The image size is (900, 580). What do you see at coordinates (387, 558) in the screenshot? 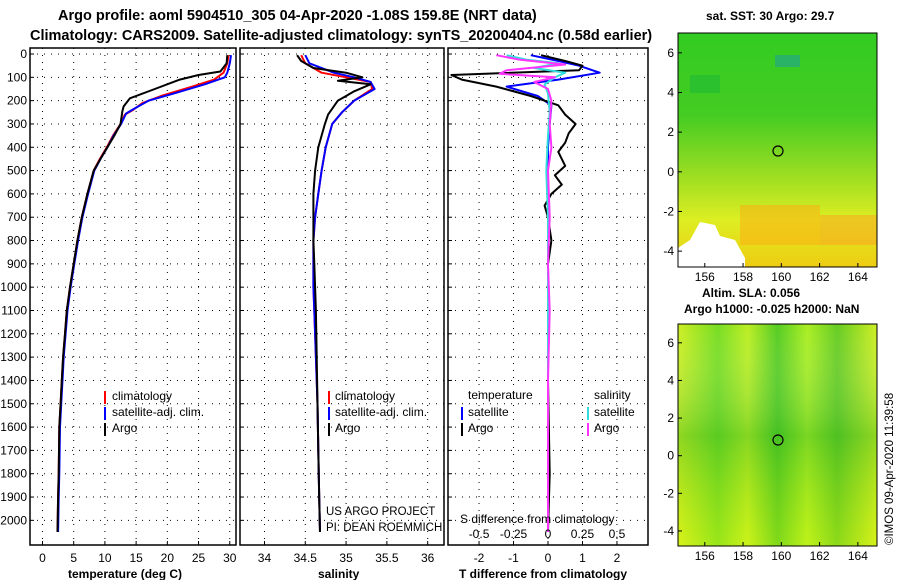
I see `x-tick-label: 35.5` at bounding box center [387, 558].